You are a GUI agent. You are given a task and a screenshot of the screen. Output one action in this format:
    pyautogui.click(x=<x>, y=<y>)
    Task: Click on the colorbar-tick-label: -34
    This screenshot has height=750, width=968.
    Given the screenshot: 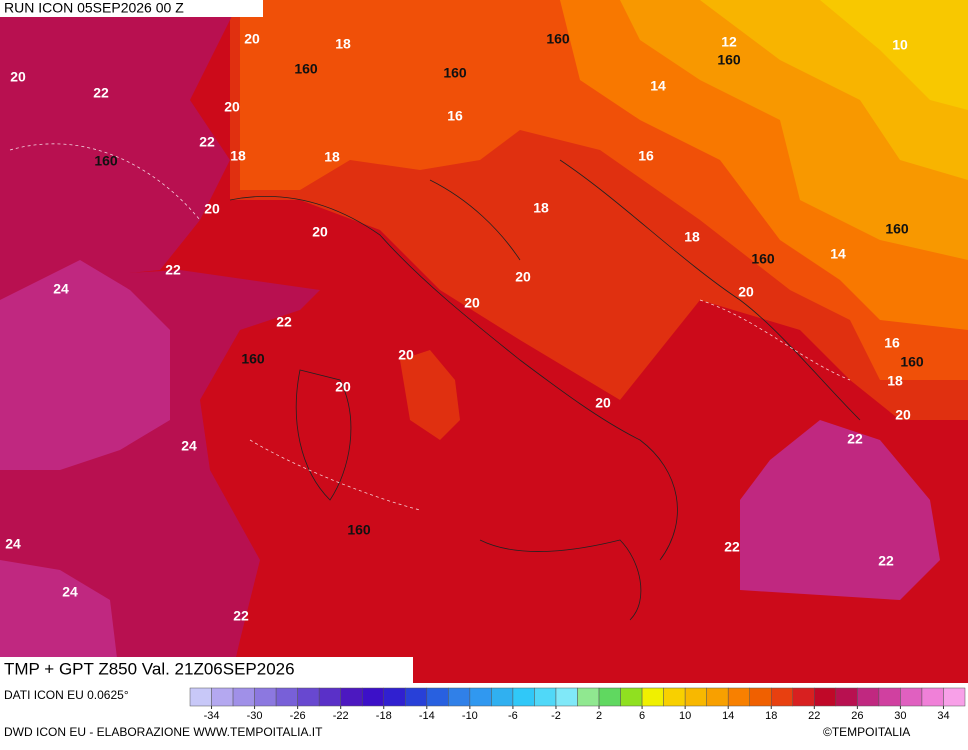 What is the action you would take?
    pyautogui.click(x=212, y=716)
    